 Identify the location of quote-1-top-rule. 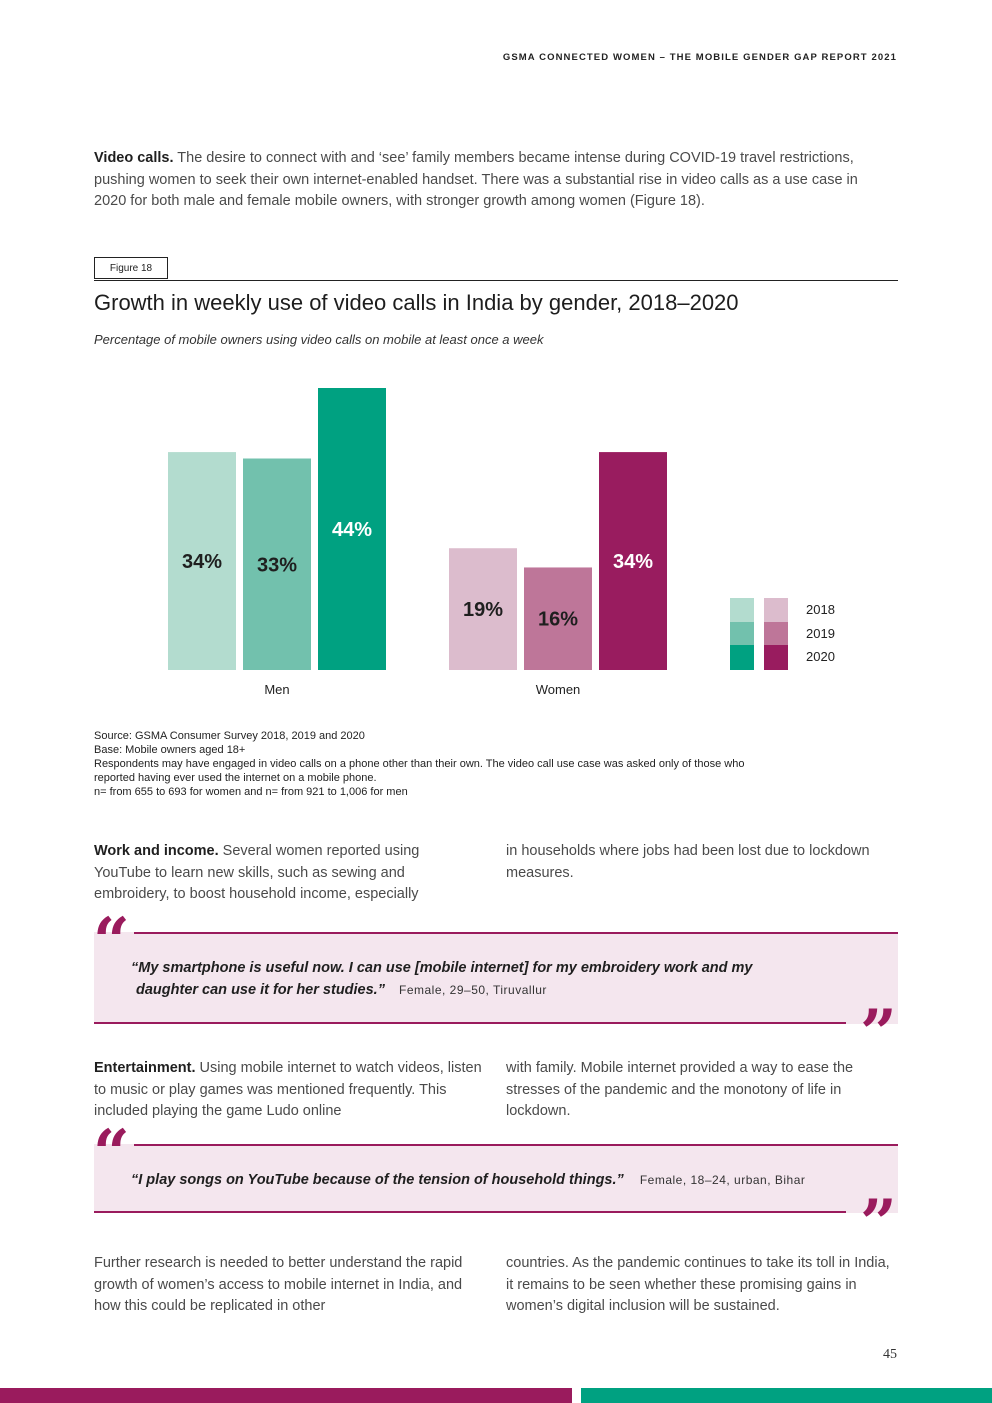
(516, 933).